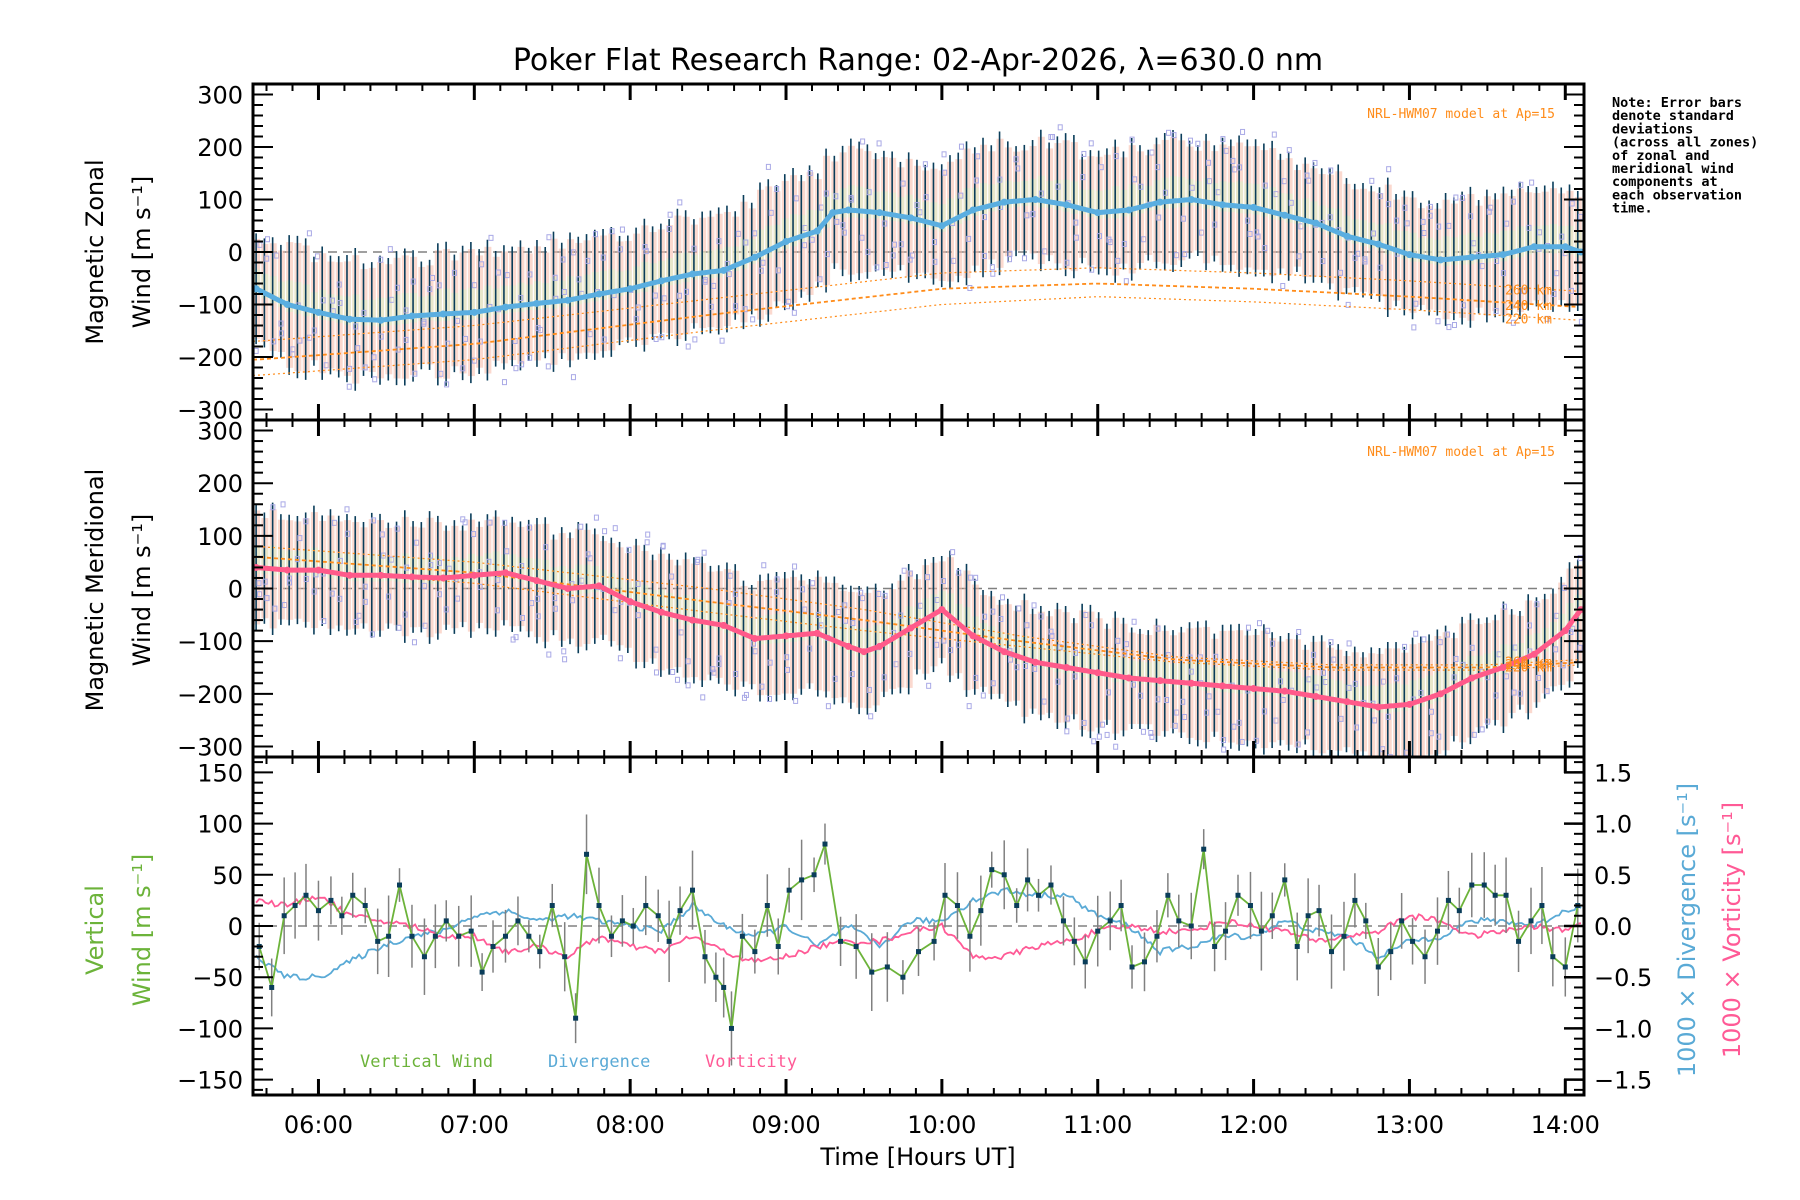  I want to click on zonal-ylabel-line1: Magnetic Zonal, so click(95, 251).